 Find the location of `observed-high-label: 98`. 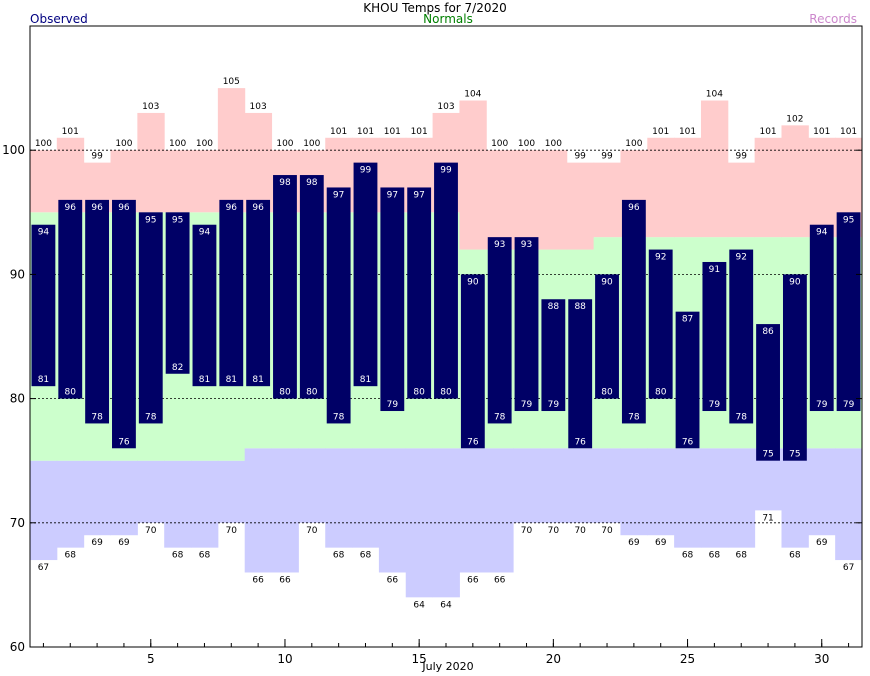

observed-high-label: 98 is located at coordinates (312, 183).